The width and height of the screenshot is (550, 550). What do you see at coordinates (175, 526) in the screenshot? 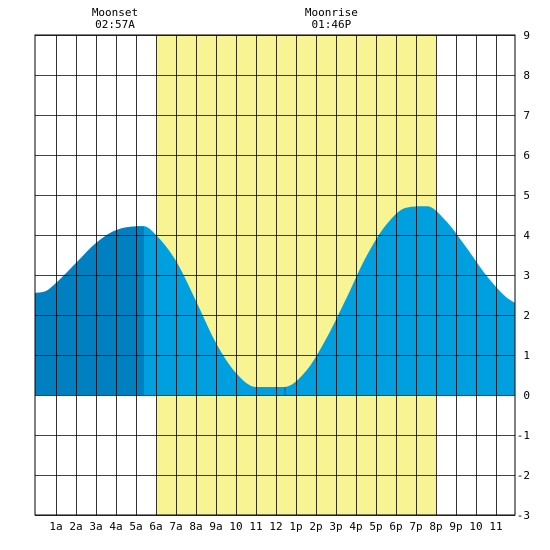
I see `x-tick-label: 7a` at bounding box center [175, 526].